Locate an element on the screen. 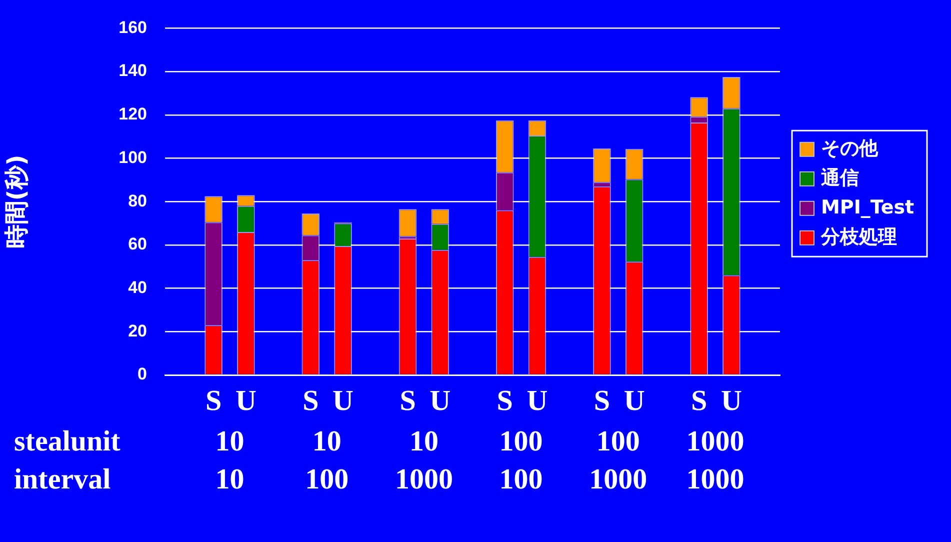 The height and width of the screenshot is (542, 951). y-tick-label: 20 is located at coordinates (137, 330).